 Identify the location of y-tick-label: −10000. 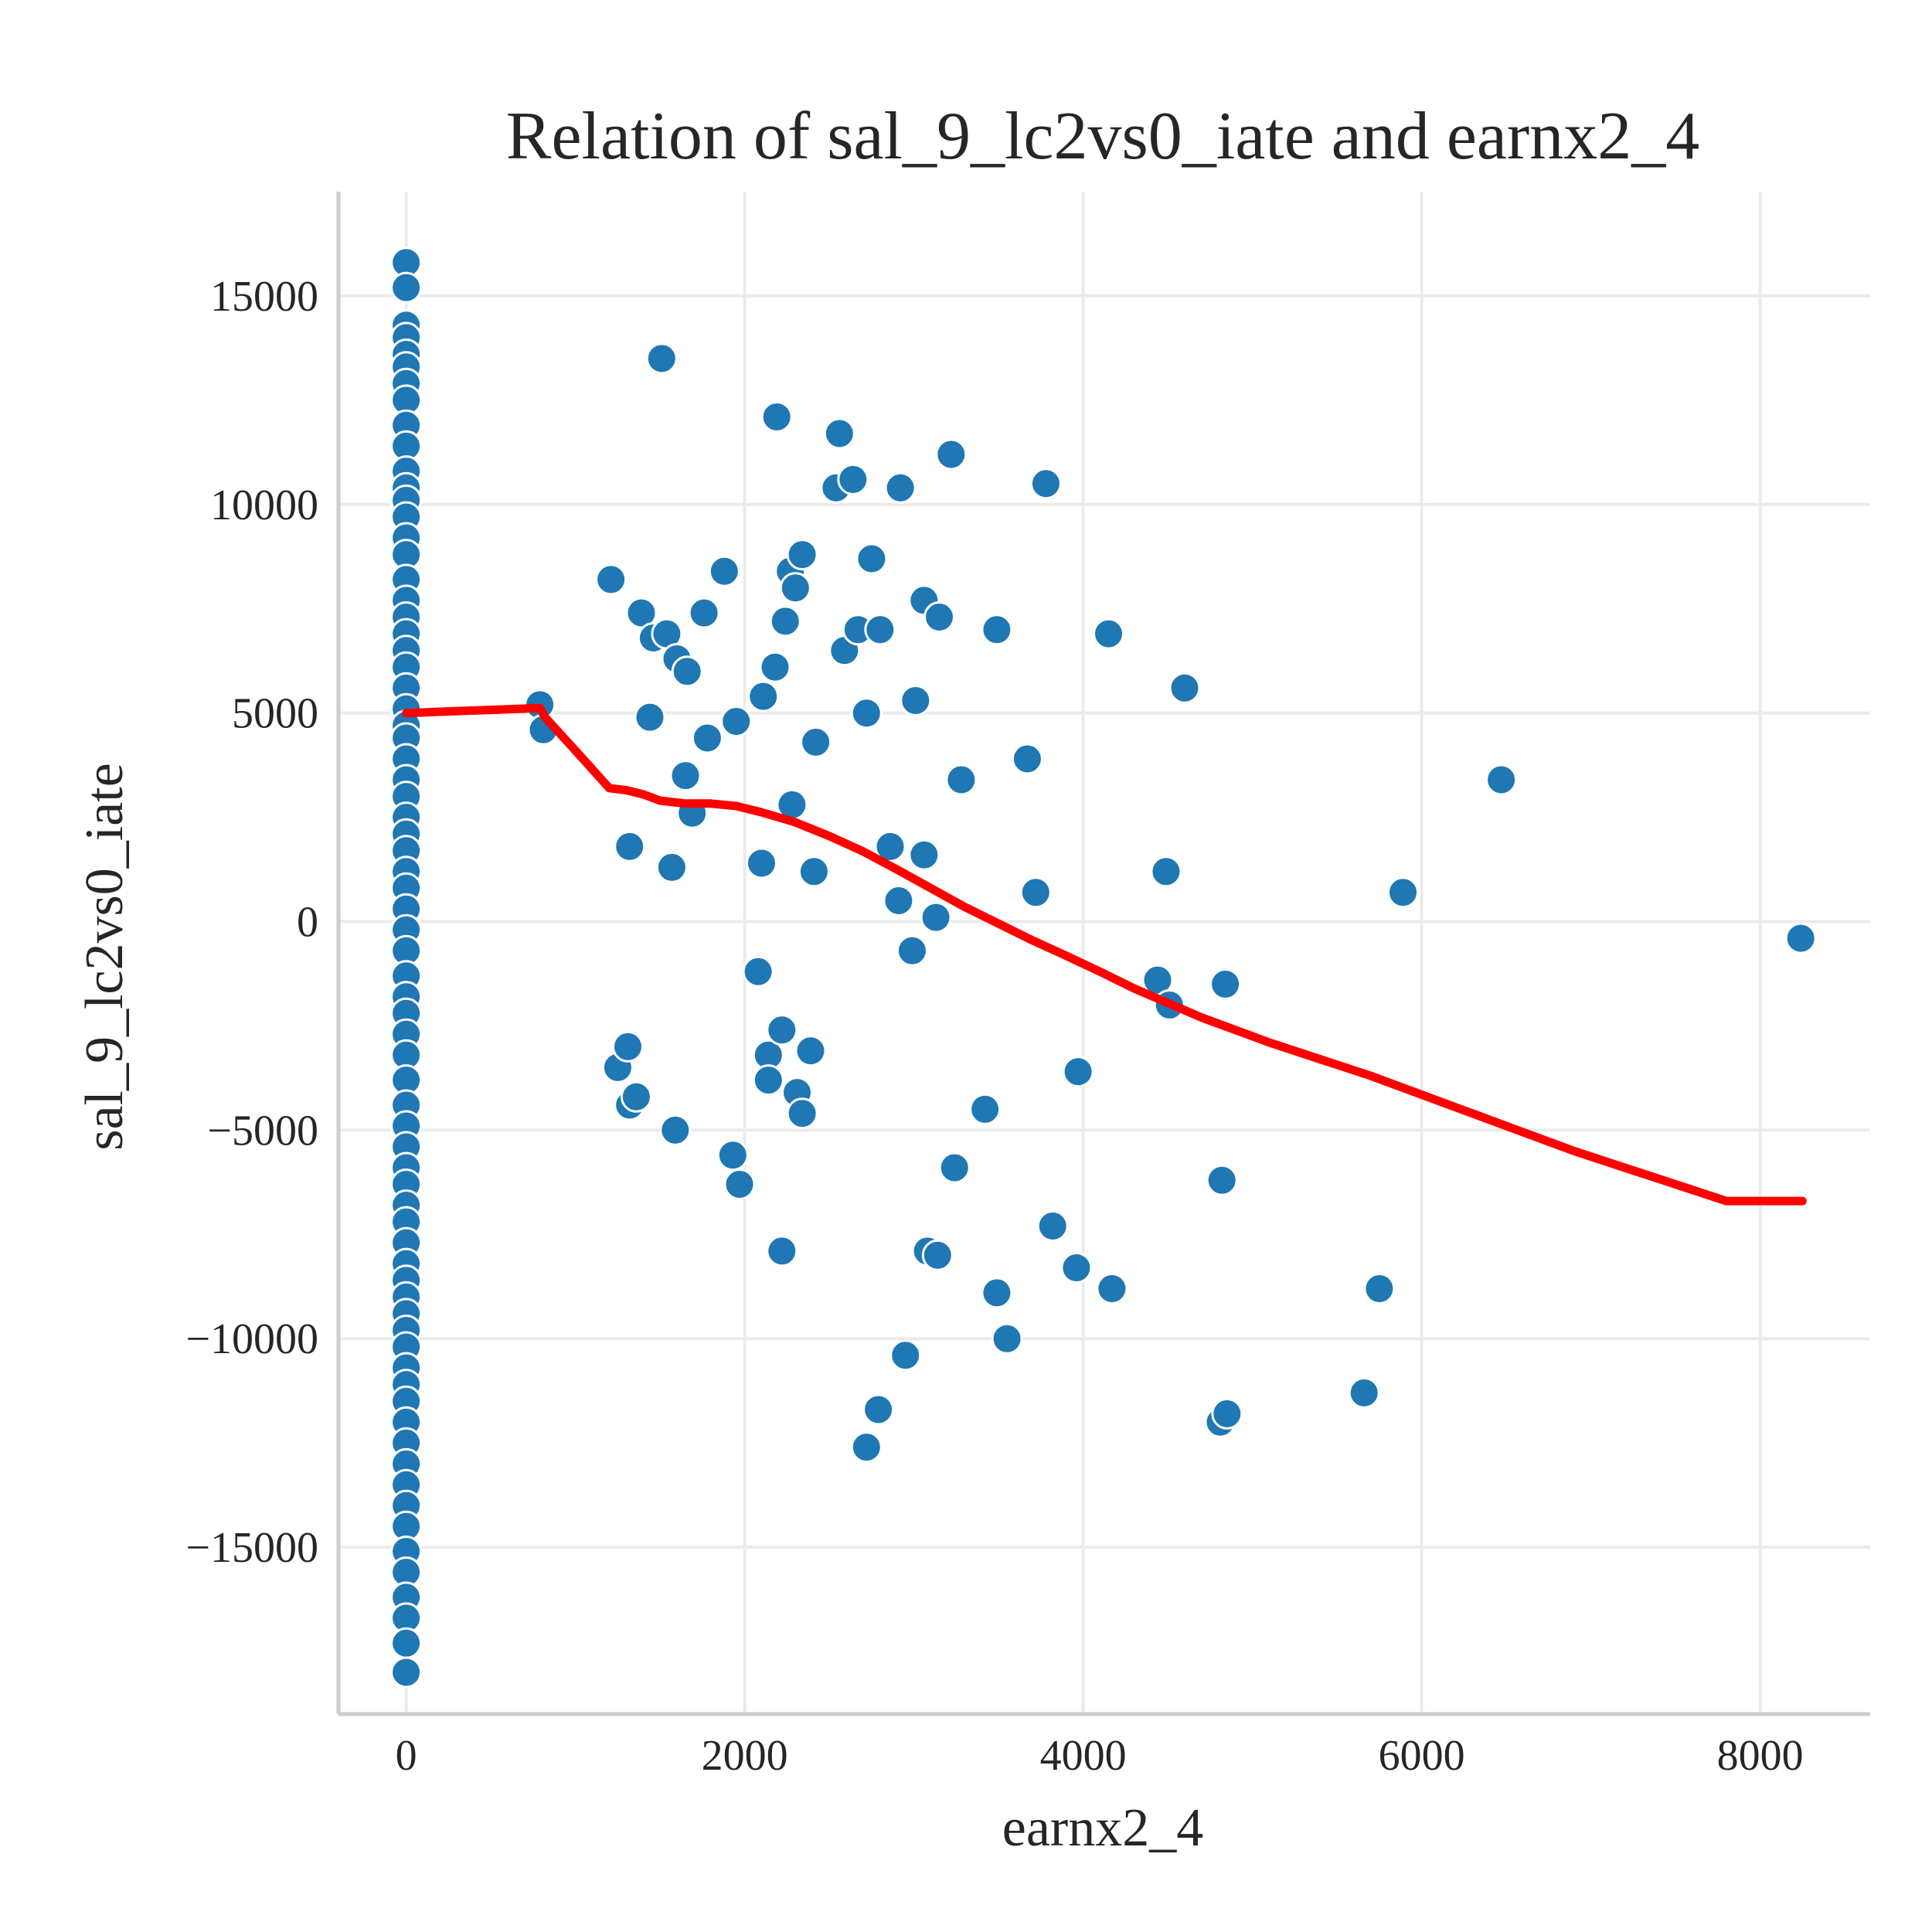
(252, 1339).